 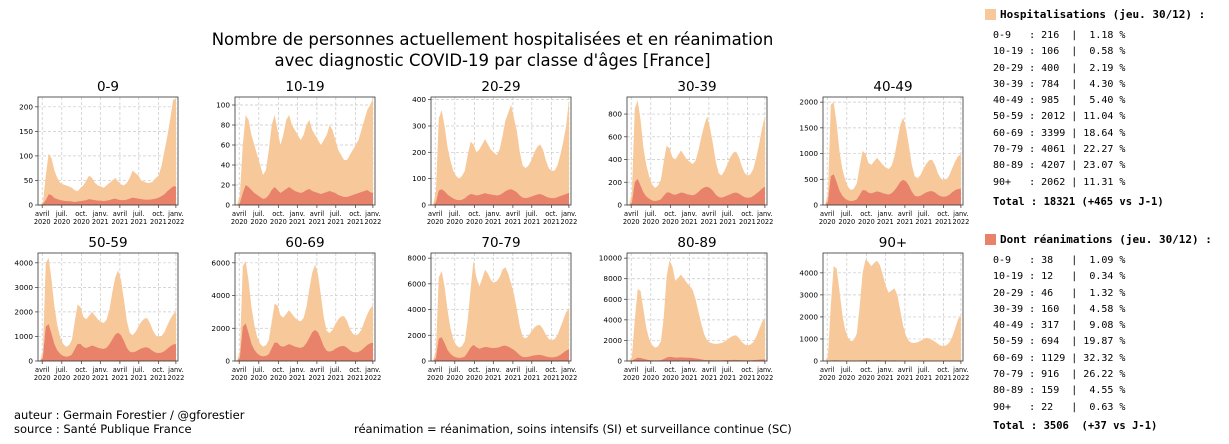 What do you see at coordinates (226, 165) in the screenshot?
I see `y-tick-label: 40` at bounding box center [226, 165].